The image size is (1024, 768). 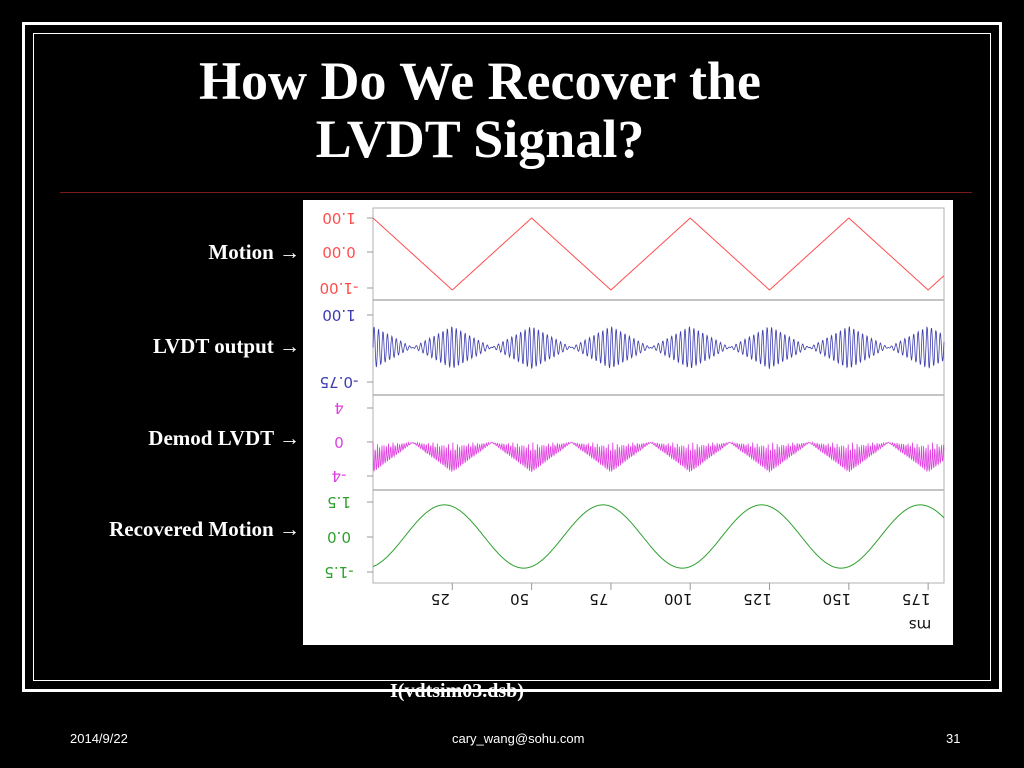 What do you see at coordinates (480, 81) in the screenshot?
I see `title-line-1: How Do We Recover the` at bounding box center [480, 81].